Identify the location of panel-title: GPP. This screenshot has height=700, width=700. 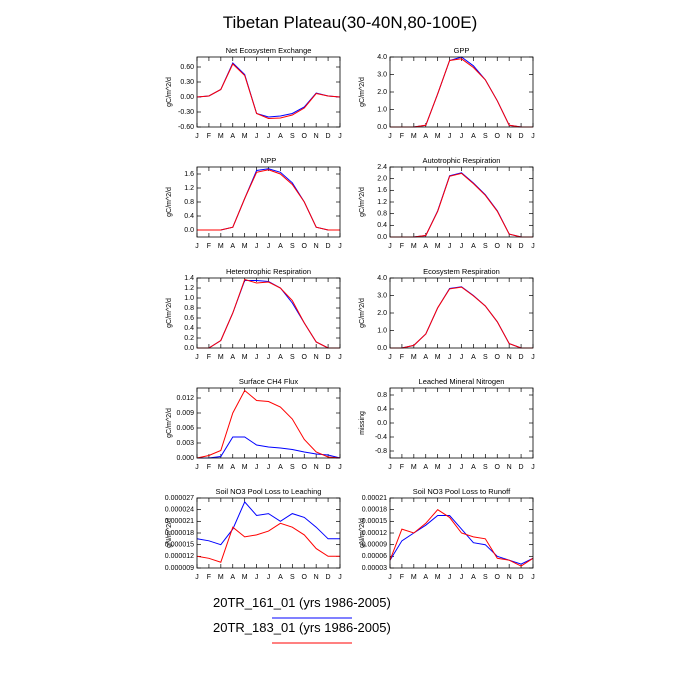
(462, 50).